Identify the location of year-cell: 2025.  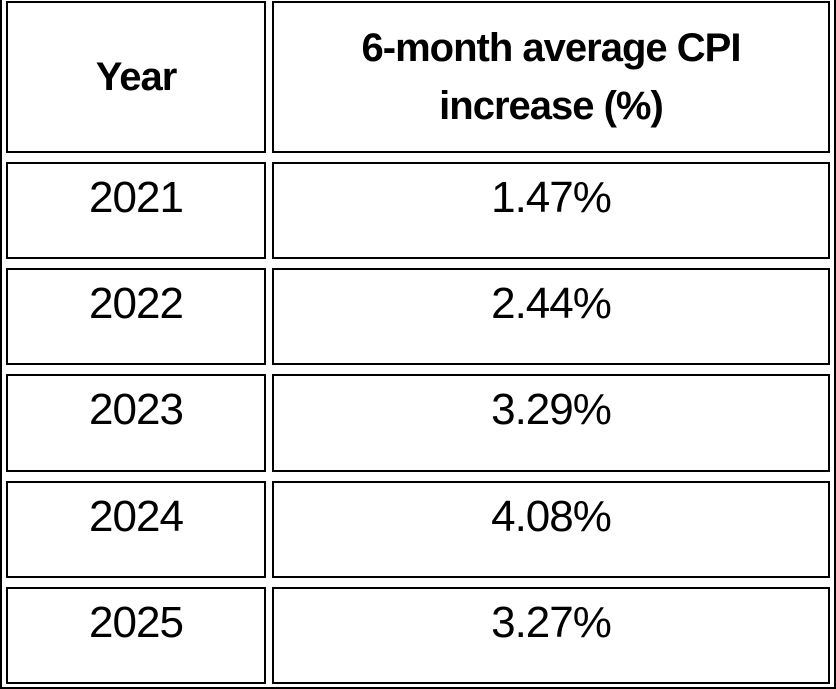
(136, 635).